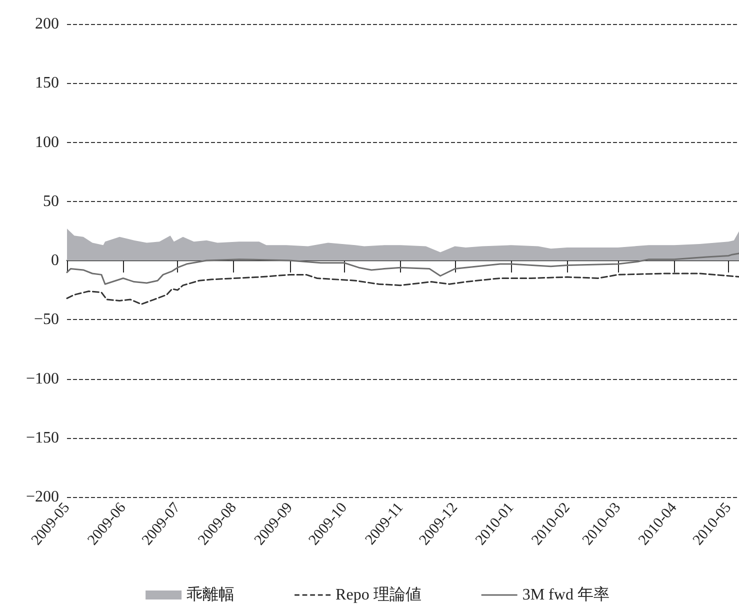 The height and width of the screenshot is (616, 739). Describe the element at coordinates (42, 379) in the screenshot. I see `y-tick-label: −100` at that location.